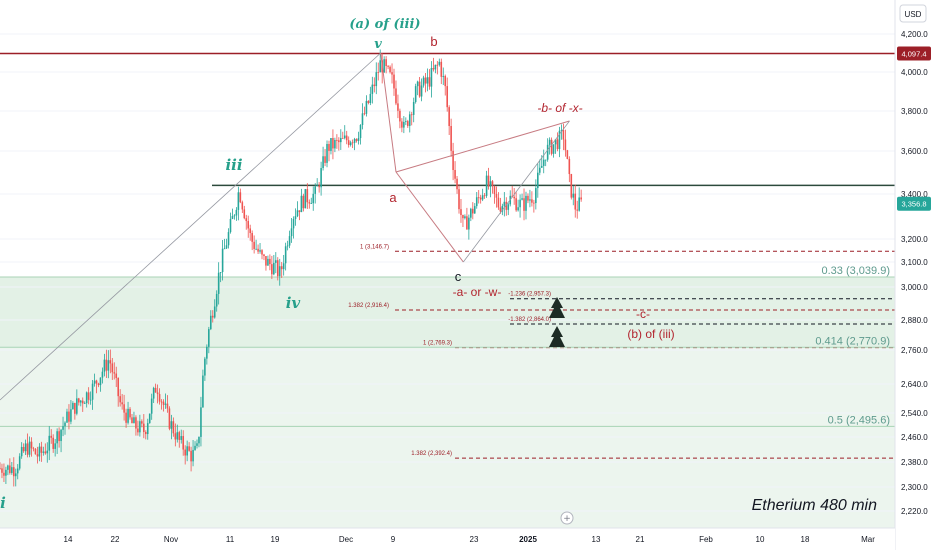 The height and width of the screenshot is (550, 932). What do you see at coordinates (914, 72) in the screenshot?
I see `price-tick-label: 4,000.0` at bounding box center [914, 72].